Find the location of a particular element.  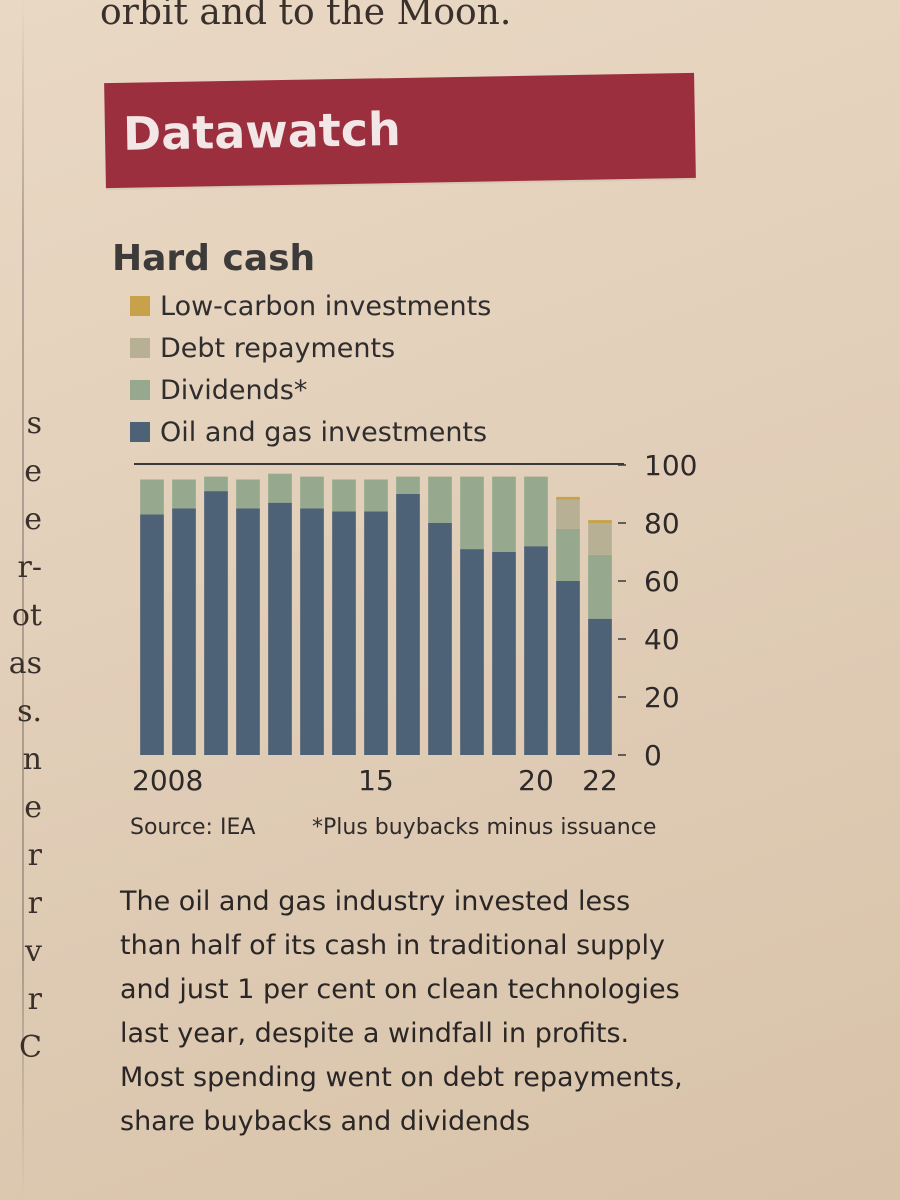

legend-item: Low-carbon investments is located at coordinates (310, 306).